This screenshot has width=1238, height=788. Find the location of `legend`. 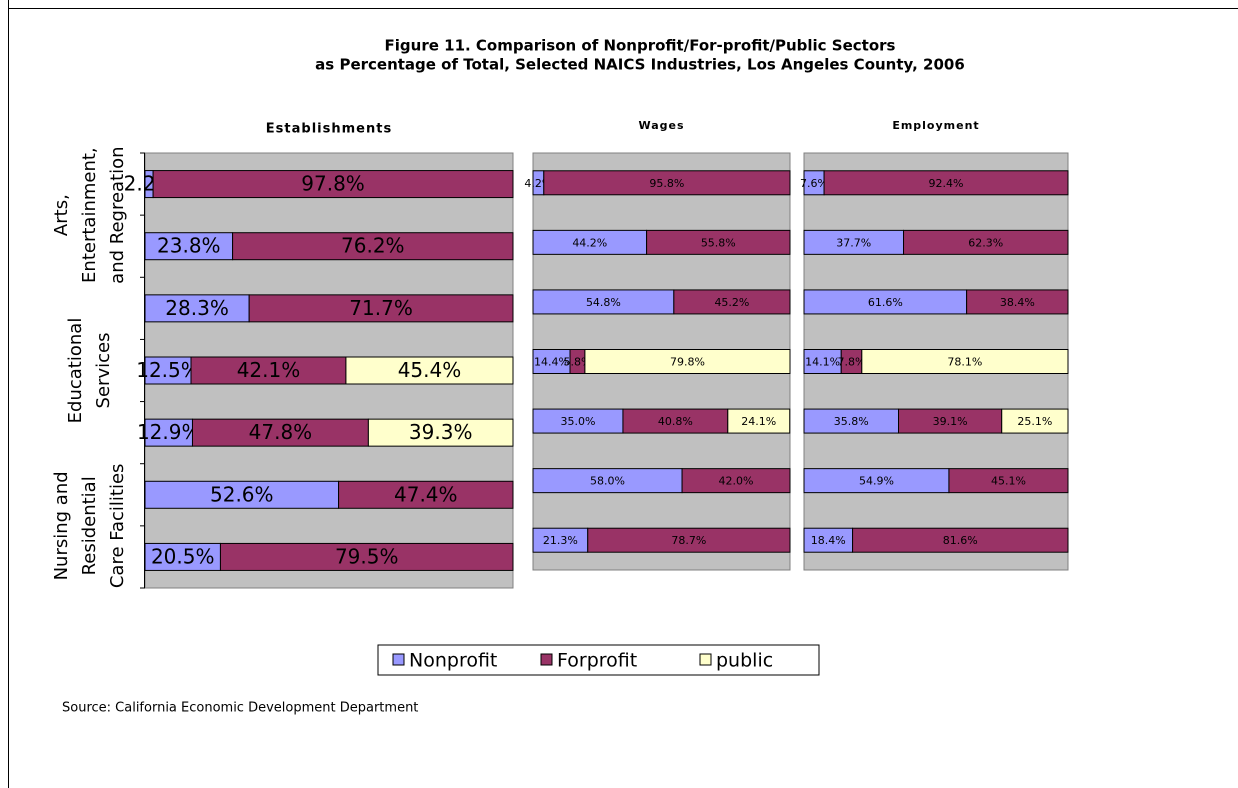

legend is located at coordinates (598, 660).